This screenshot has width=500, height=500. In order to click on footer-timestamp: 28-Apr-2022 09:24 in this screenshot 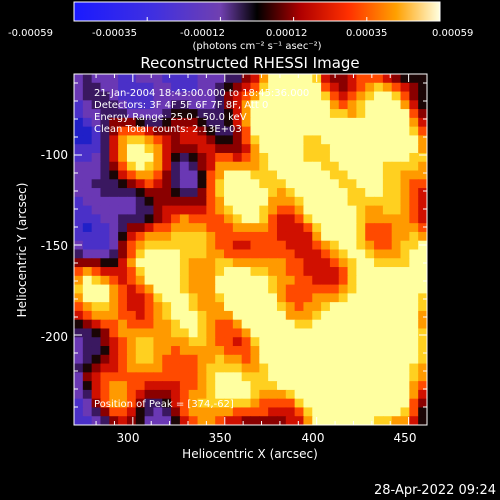, I will do `click(435, 490)`.